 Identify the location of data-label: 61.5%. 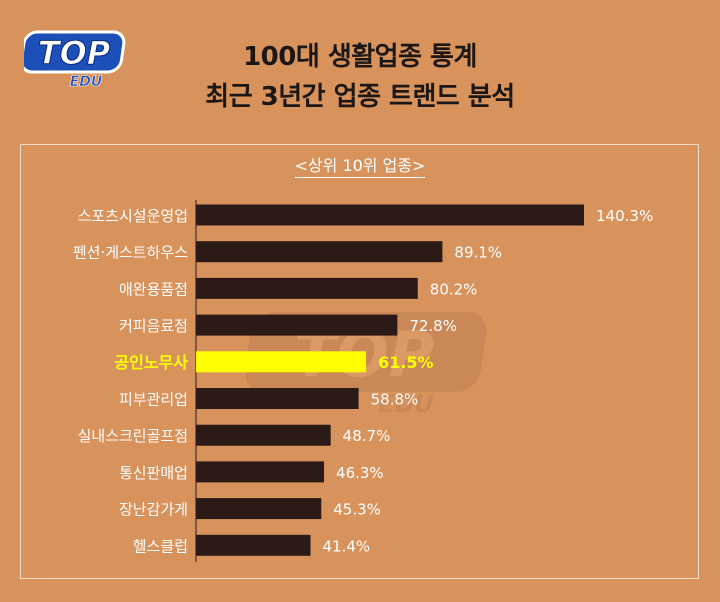
(406, 362).